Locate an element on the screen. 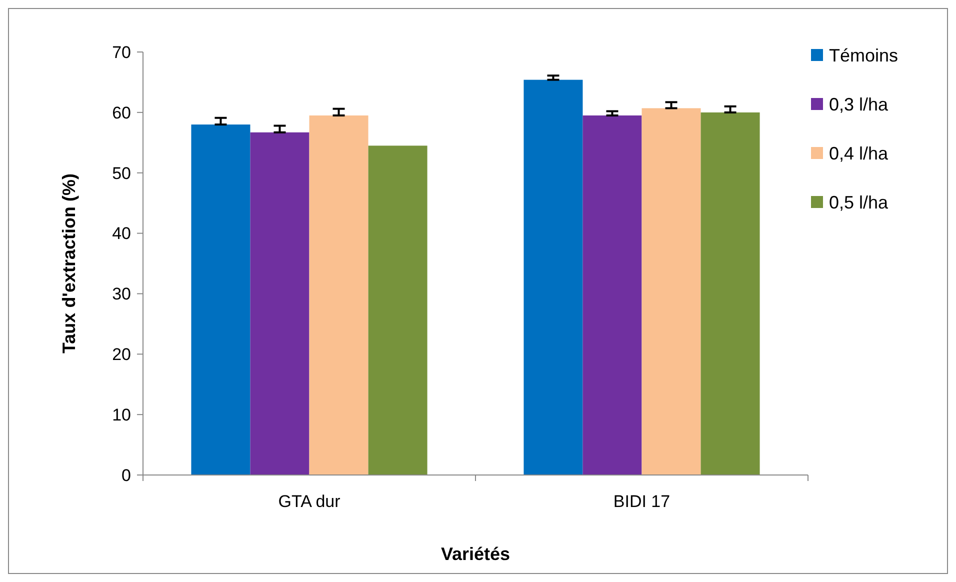 The height and width of the screenshot is (582, 956). y-tick-label: 50 is located at coordinates (121, 173).